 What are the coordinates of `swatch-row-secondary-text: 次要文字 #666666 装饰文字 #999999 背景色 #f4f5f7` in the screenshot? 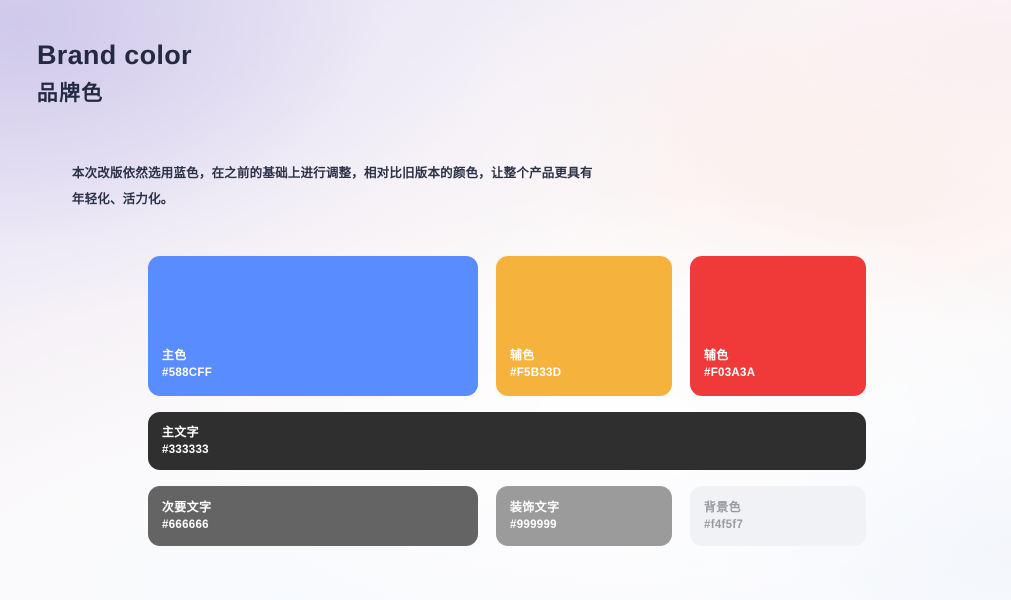 It's located at (507, 516).